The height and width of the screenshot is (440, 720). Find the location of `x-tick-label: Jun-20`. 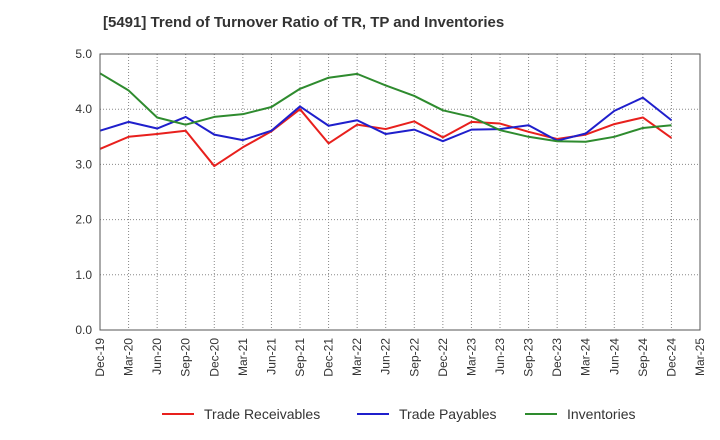

x-tick-label: Jun-20 is located at coordinates (157, 356).